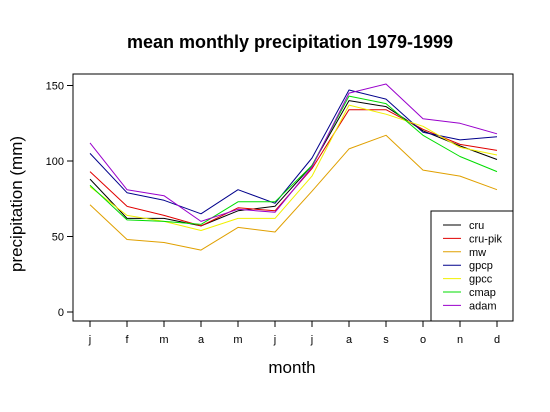 This screenshot has height=412, width=550. Describe the element at coordinates (290, 42) in the screenshot. I see `chart-title: mean monthly precipitation 1979-1999` at that location.